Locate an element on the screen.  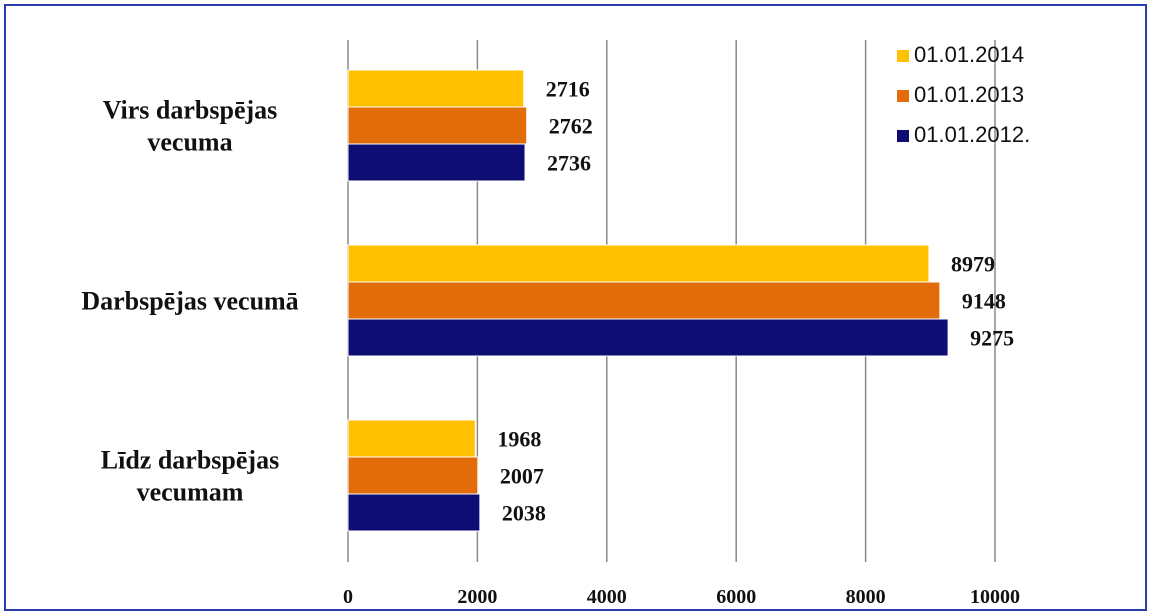
data-label: 8979 is located at coordinates (973, 264).